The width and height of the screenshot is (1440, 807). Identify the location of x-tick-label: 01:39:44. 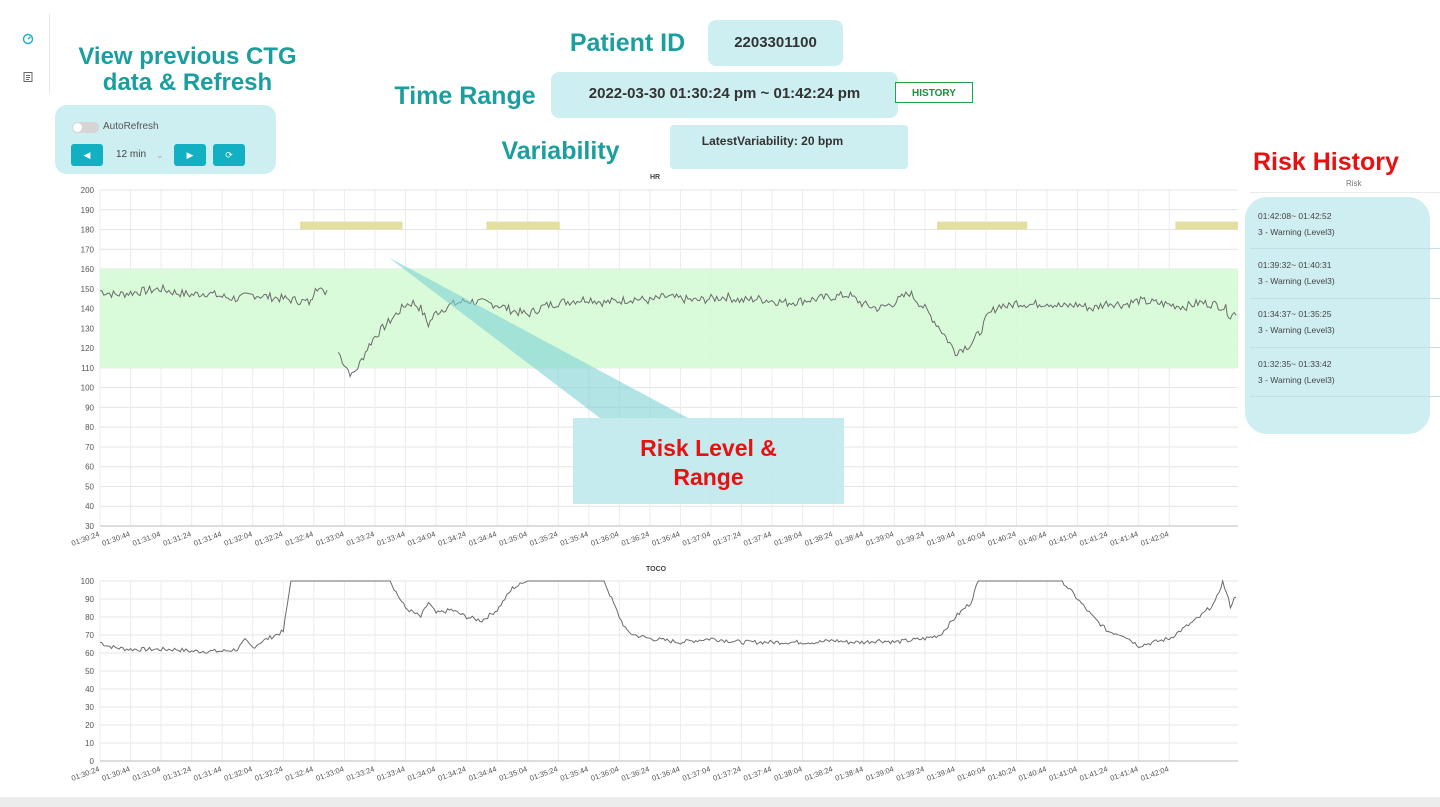
(941, 773).